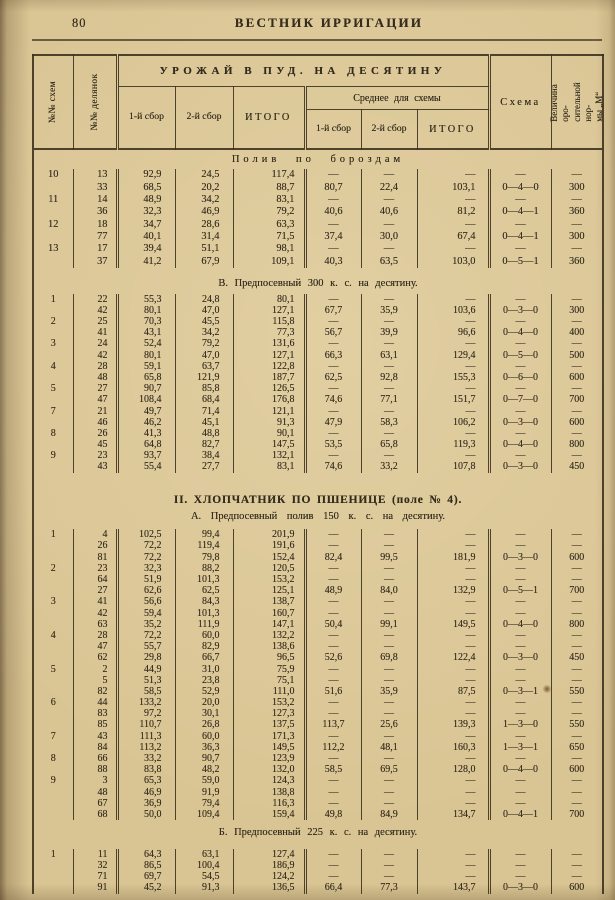 The image size is (615, 900). What do you see at coordinates (318, 456) in the screenshot?
I see `table-row: 9 23 93,7 38,4 132,1— — — — —` at bounding box center [318, 456].